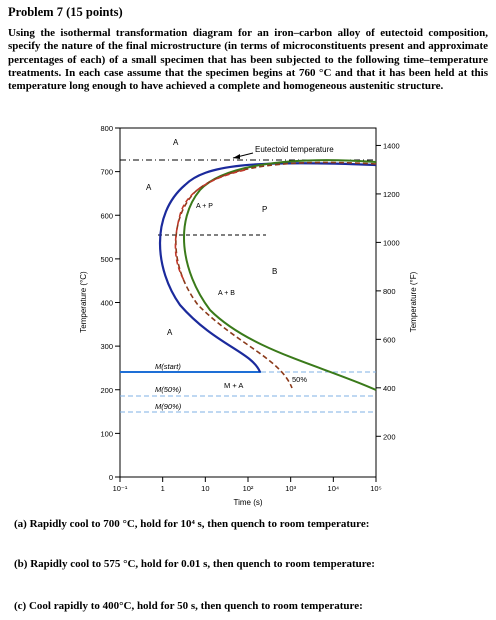 The image size is (496, 620). What do you see at coordinates (294, 149) in the screenshot?
I see `eutectoid-label: Eutectoid temperature` at bounding box center [294, 149].